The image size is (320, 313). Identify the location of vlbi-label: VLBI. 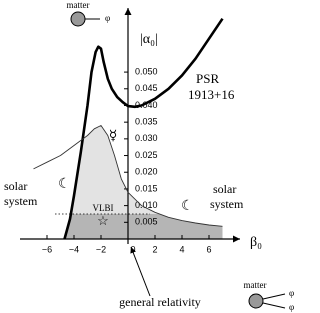
(103, 208).